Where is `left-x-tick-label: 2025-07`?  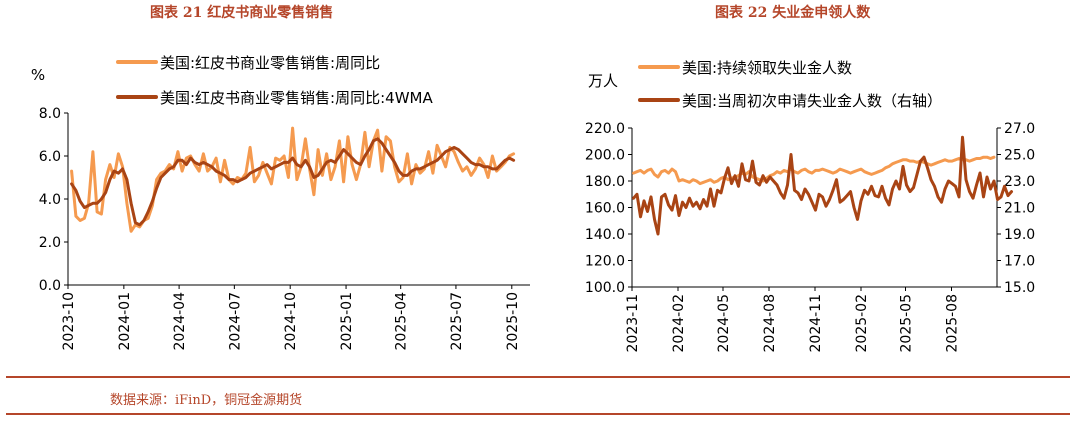
left-x-tick-label: 2025-07 is located at coordinates (457, 321).